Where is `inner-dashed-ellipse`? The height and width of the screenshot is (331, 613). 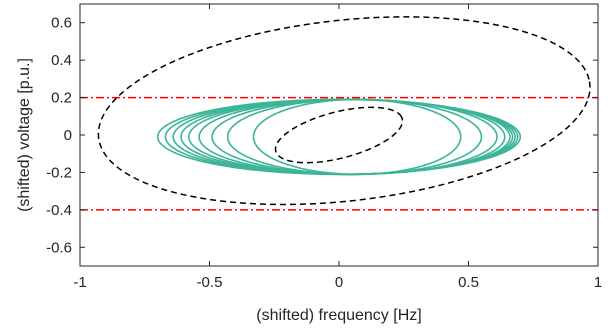 inner-dashed-ellipse is located at coordinates (339, 135).